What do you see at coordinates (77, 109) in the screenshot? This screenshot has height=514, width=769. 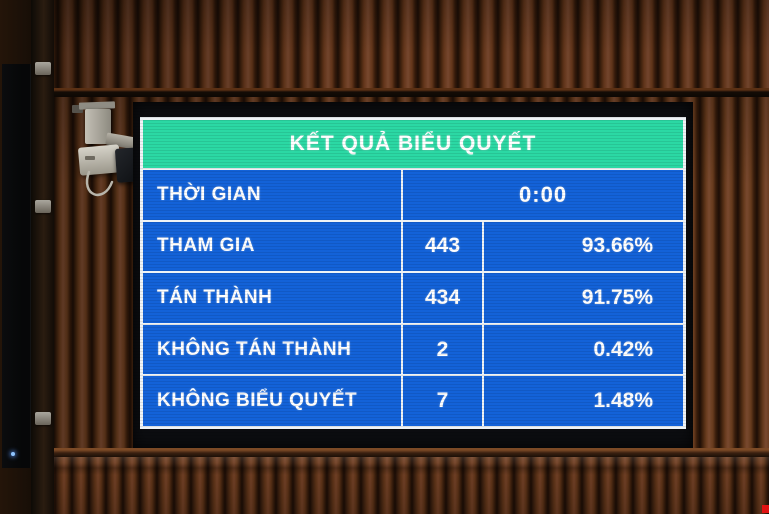 I see `camera-mount-arm` at bounding box center [77, 109].